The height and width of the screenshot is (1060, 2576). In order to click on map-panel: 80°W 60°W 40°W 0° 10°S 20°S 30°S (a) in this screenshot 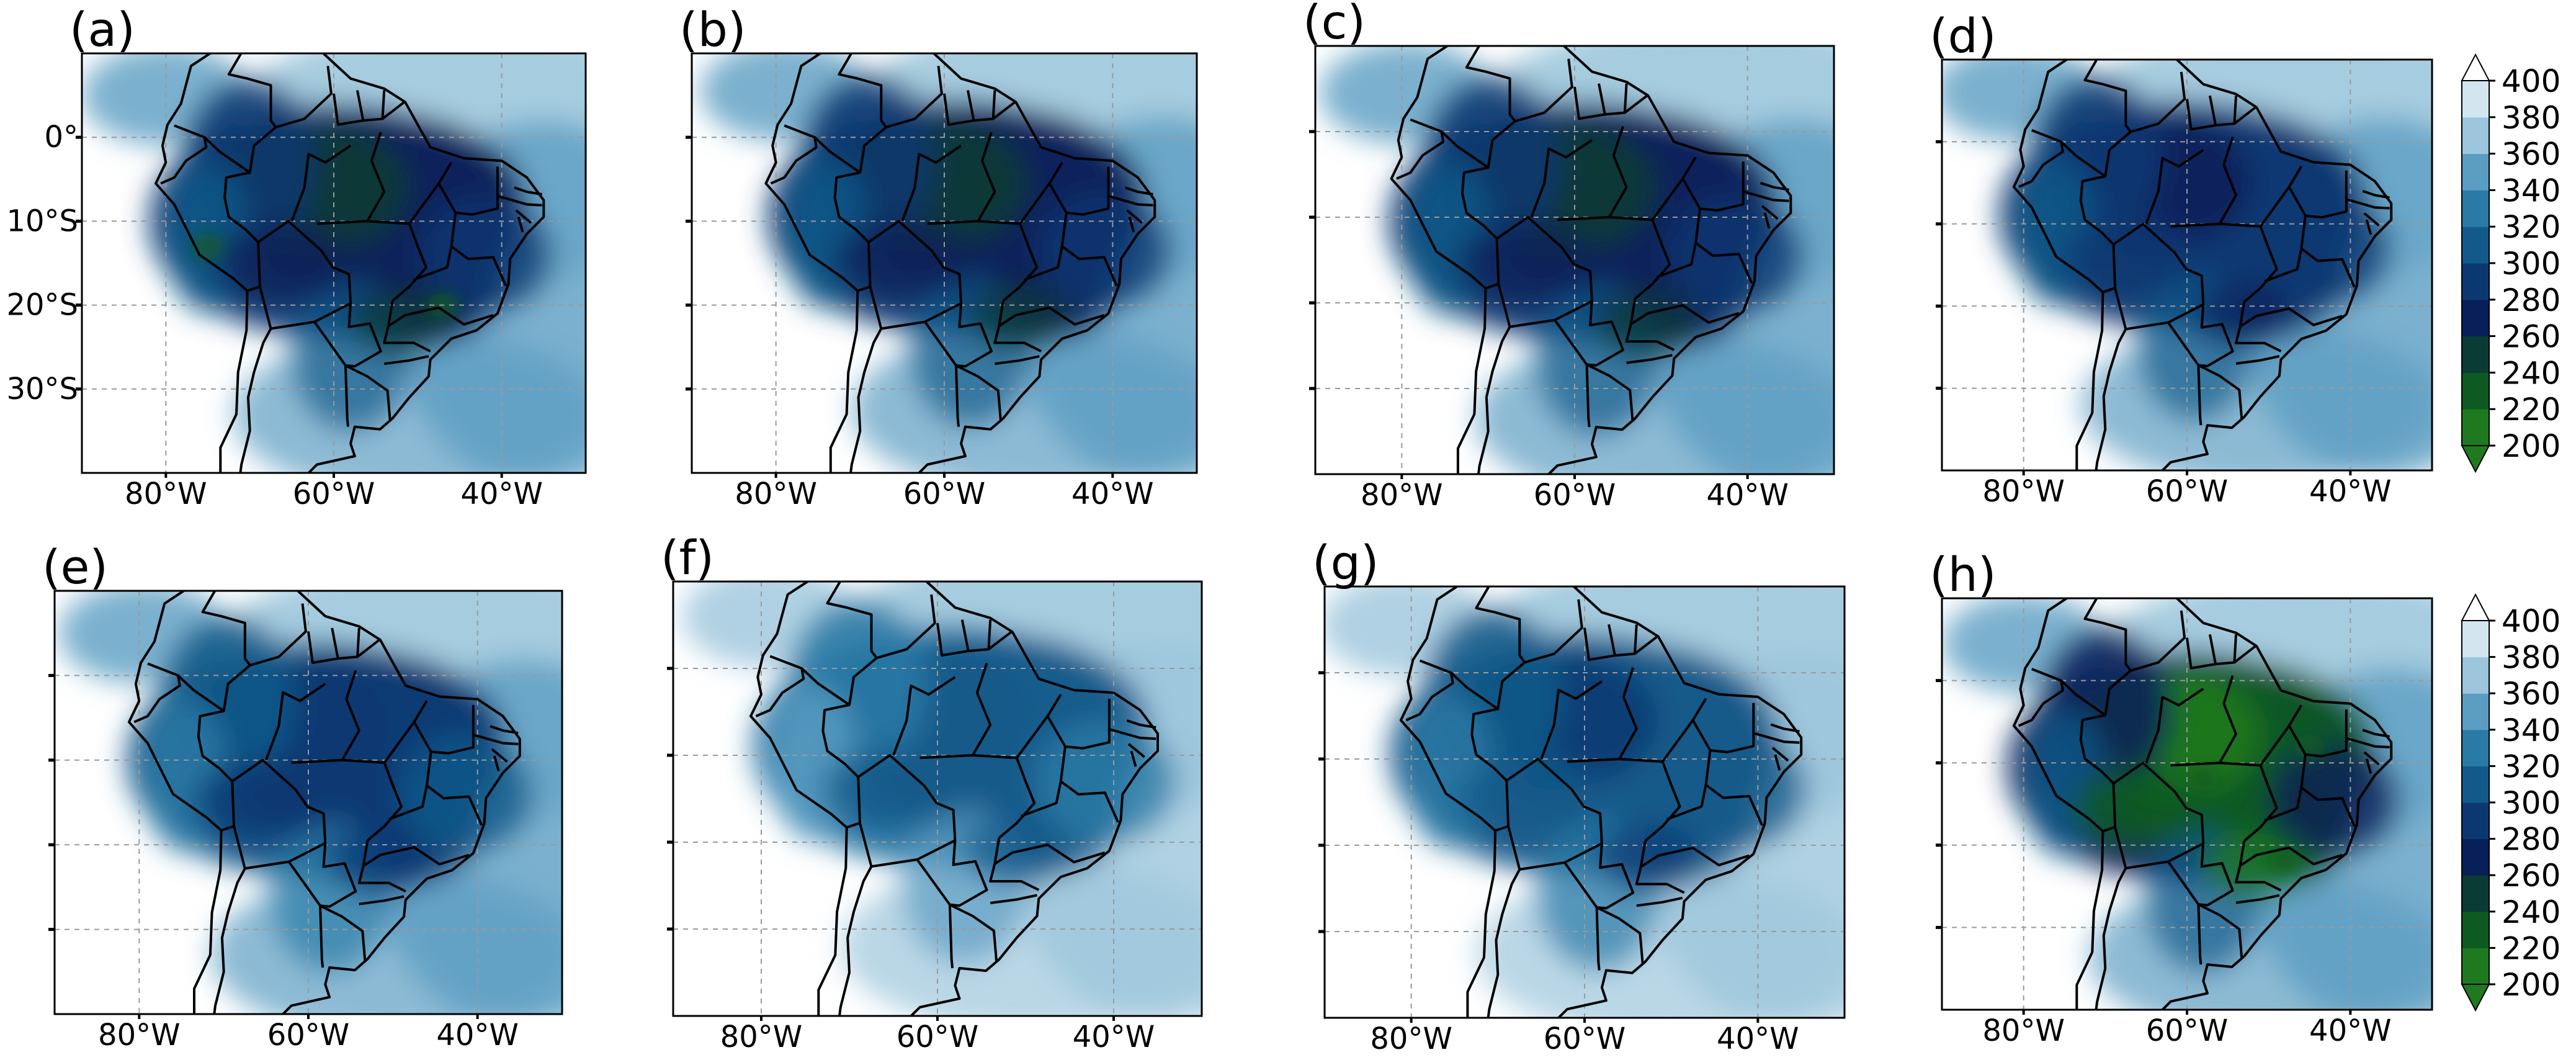, I will do `click(296, 256)`.